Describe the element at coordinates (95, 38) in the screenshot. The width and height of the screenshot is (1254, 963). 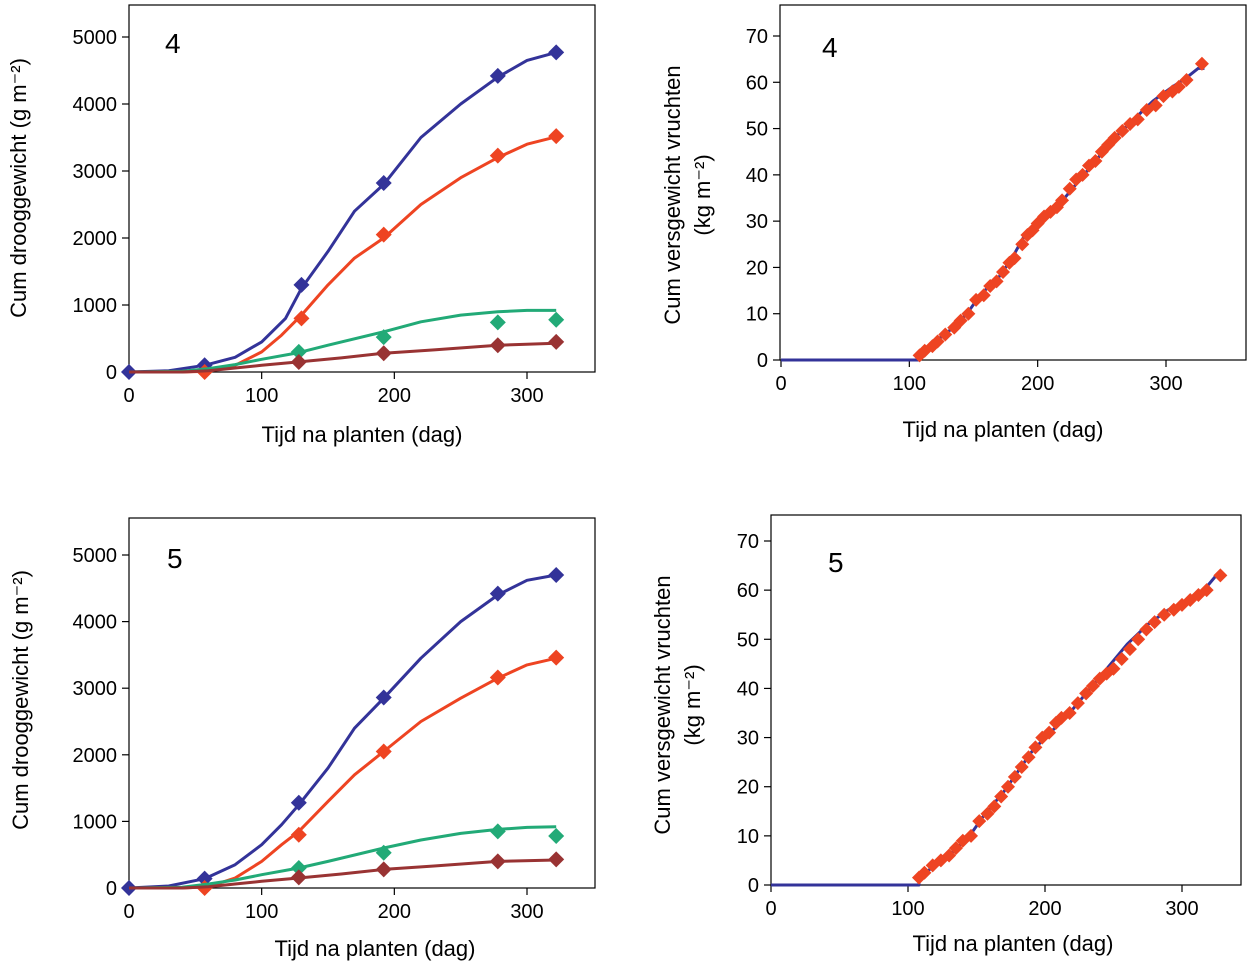
I see `y-tick-label: 5000` at that location.